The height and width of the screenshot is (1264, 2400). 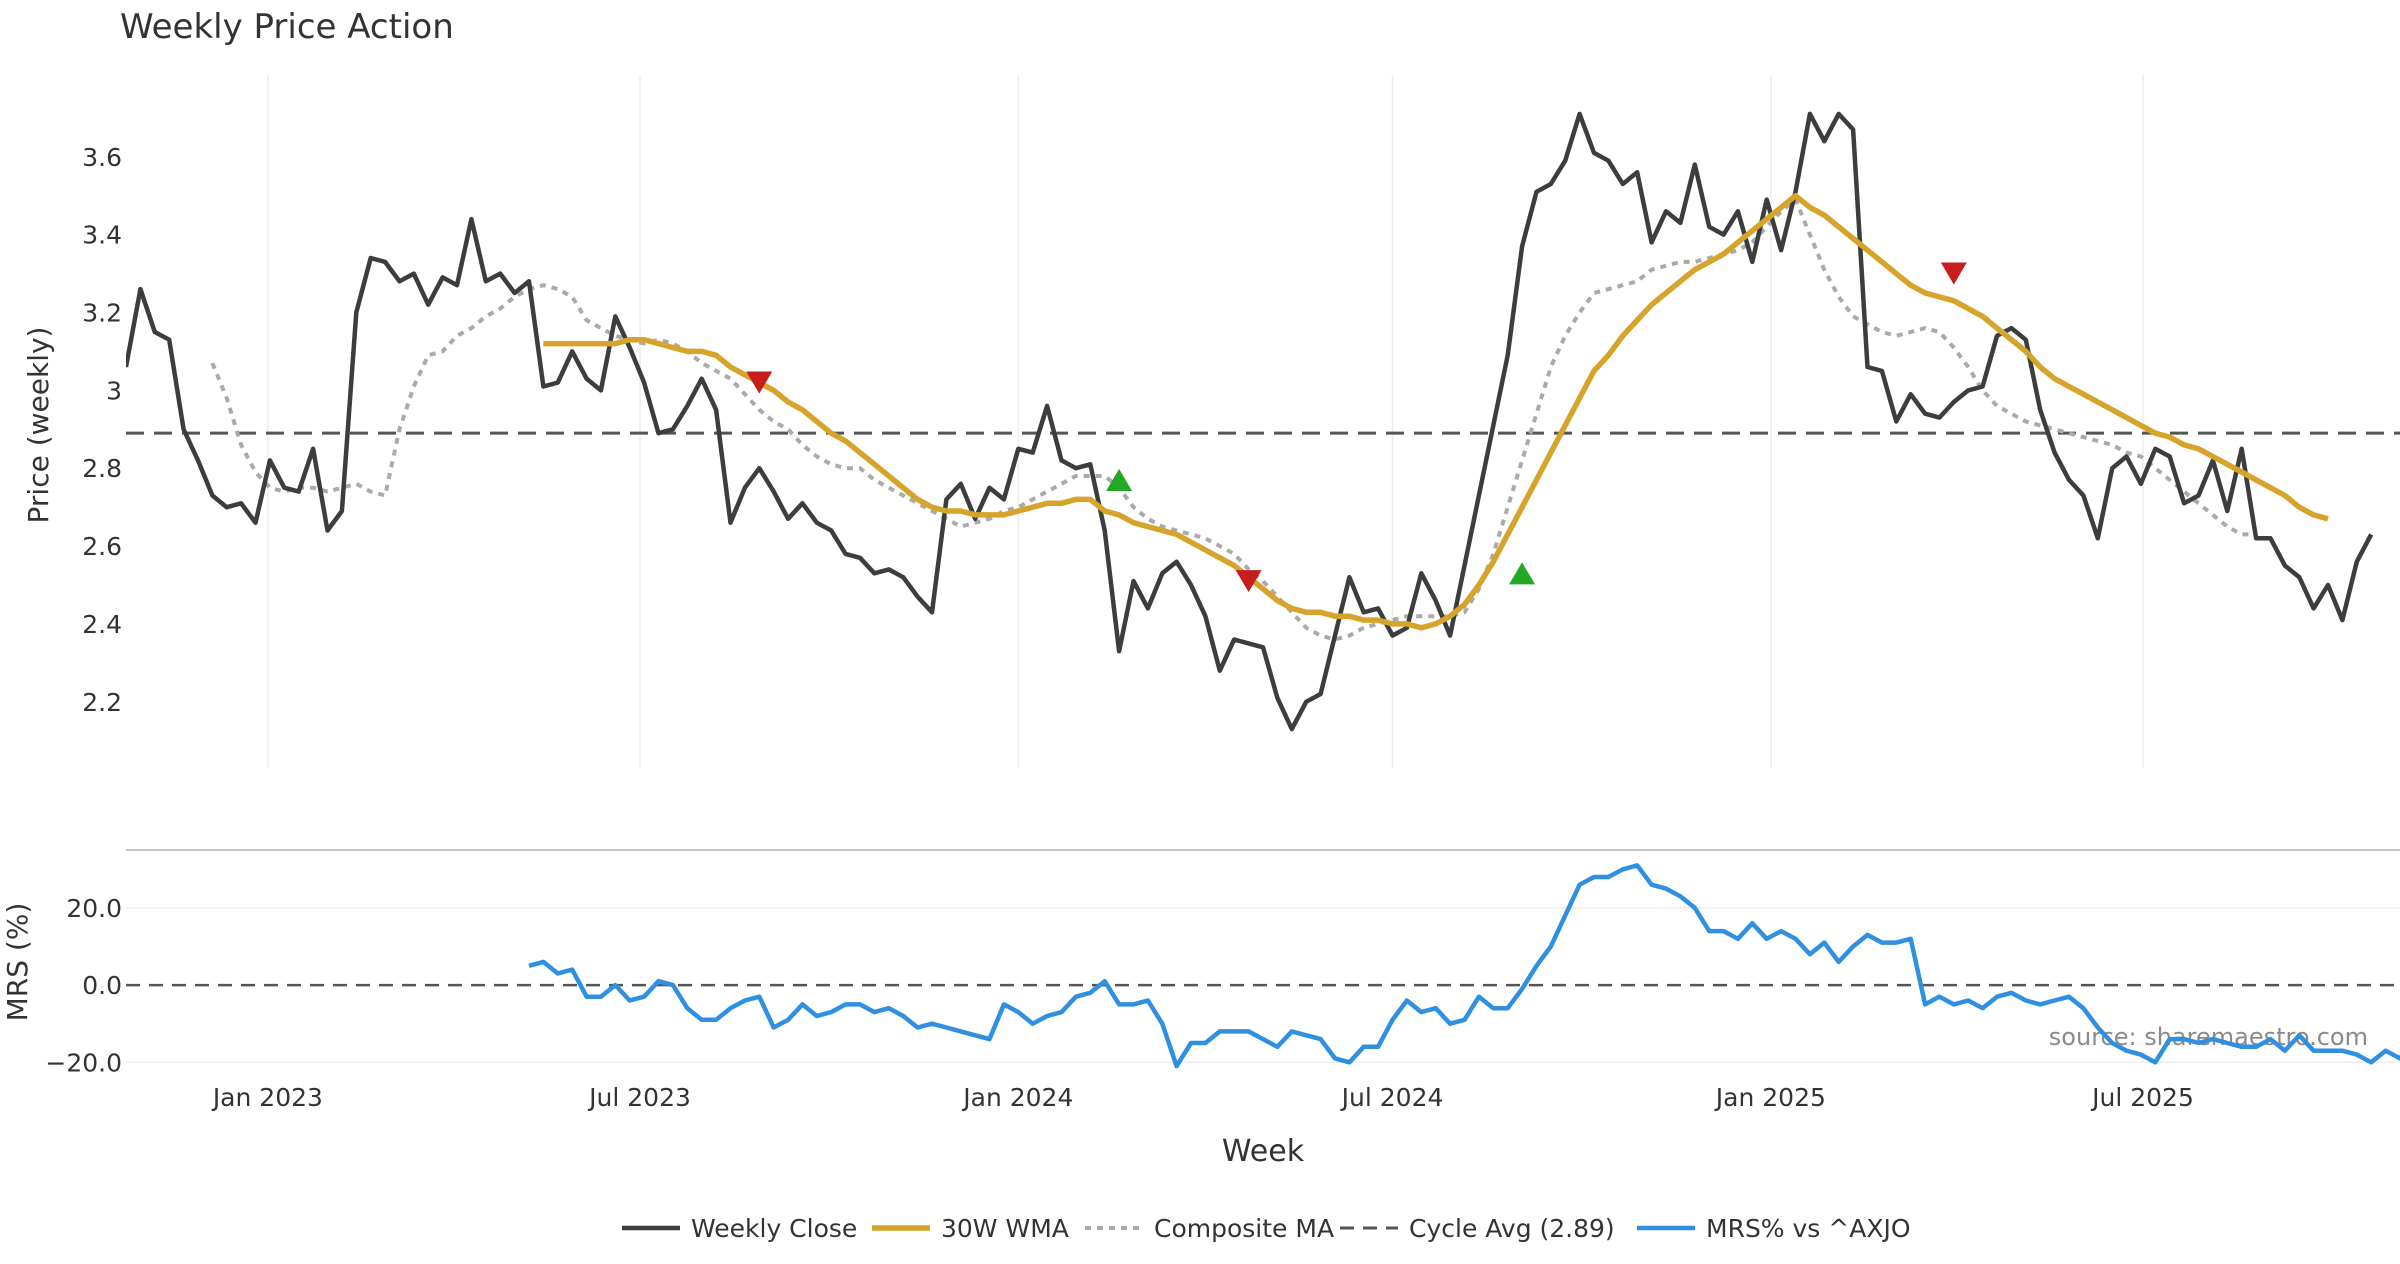 I want to click on legend-composite-ma-label: Composite MA, so click(x=1244, y=1228).